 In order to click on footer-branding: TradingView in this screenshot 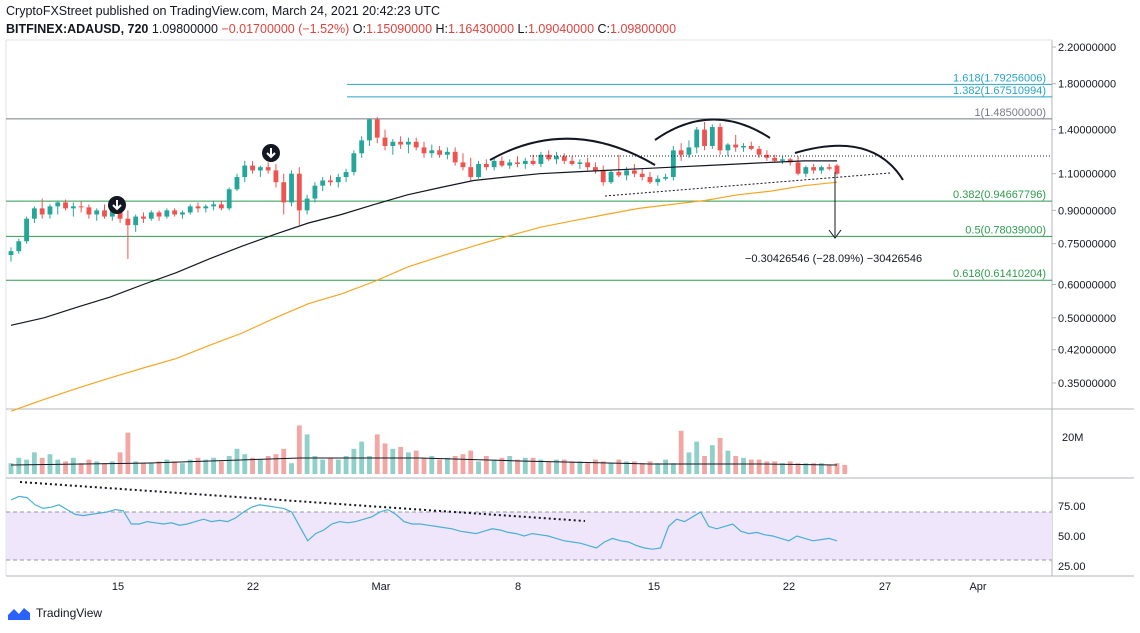, I will do `click(55, 613)`.